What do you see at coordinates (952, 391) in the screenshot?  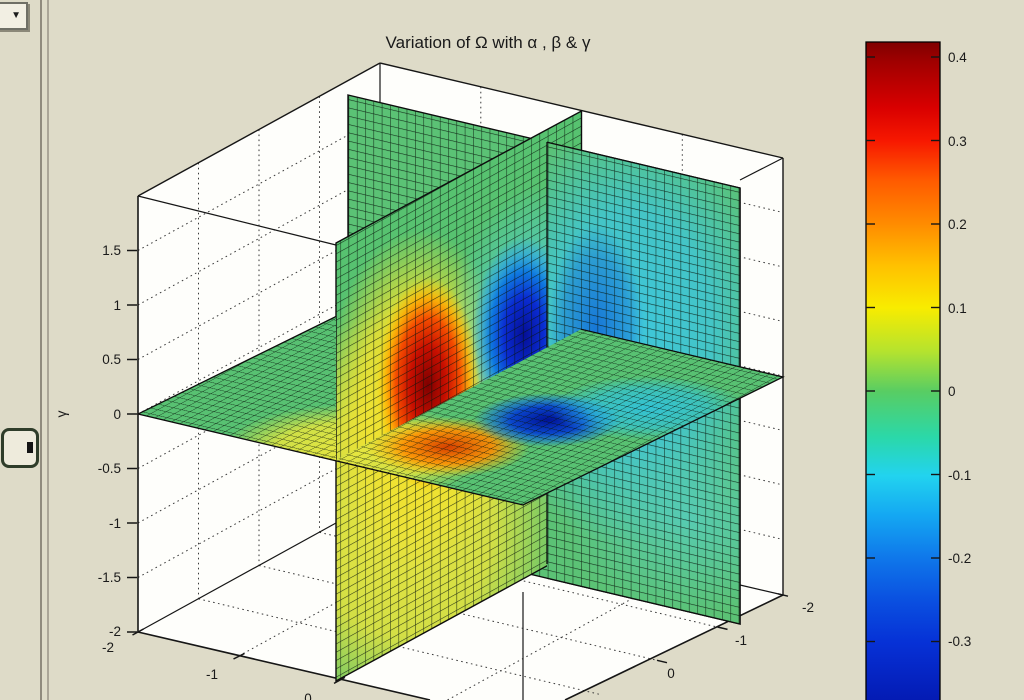 I see `colorbar-tick-label: 0` at bounding box center [952, 391].